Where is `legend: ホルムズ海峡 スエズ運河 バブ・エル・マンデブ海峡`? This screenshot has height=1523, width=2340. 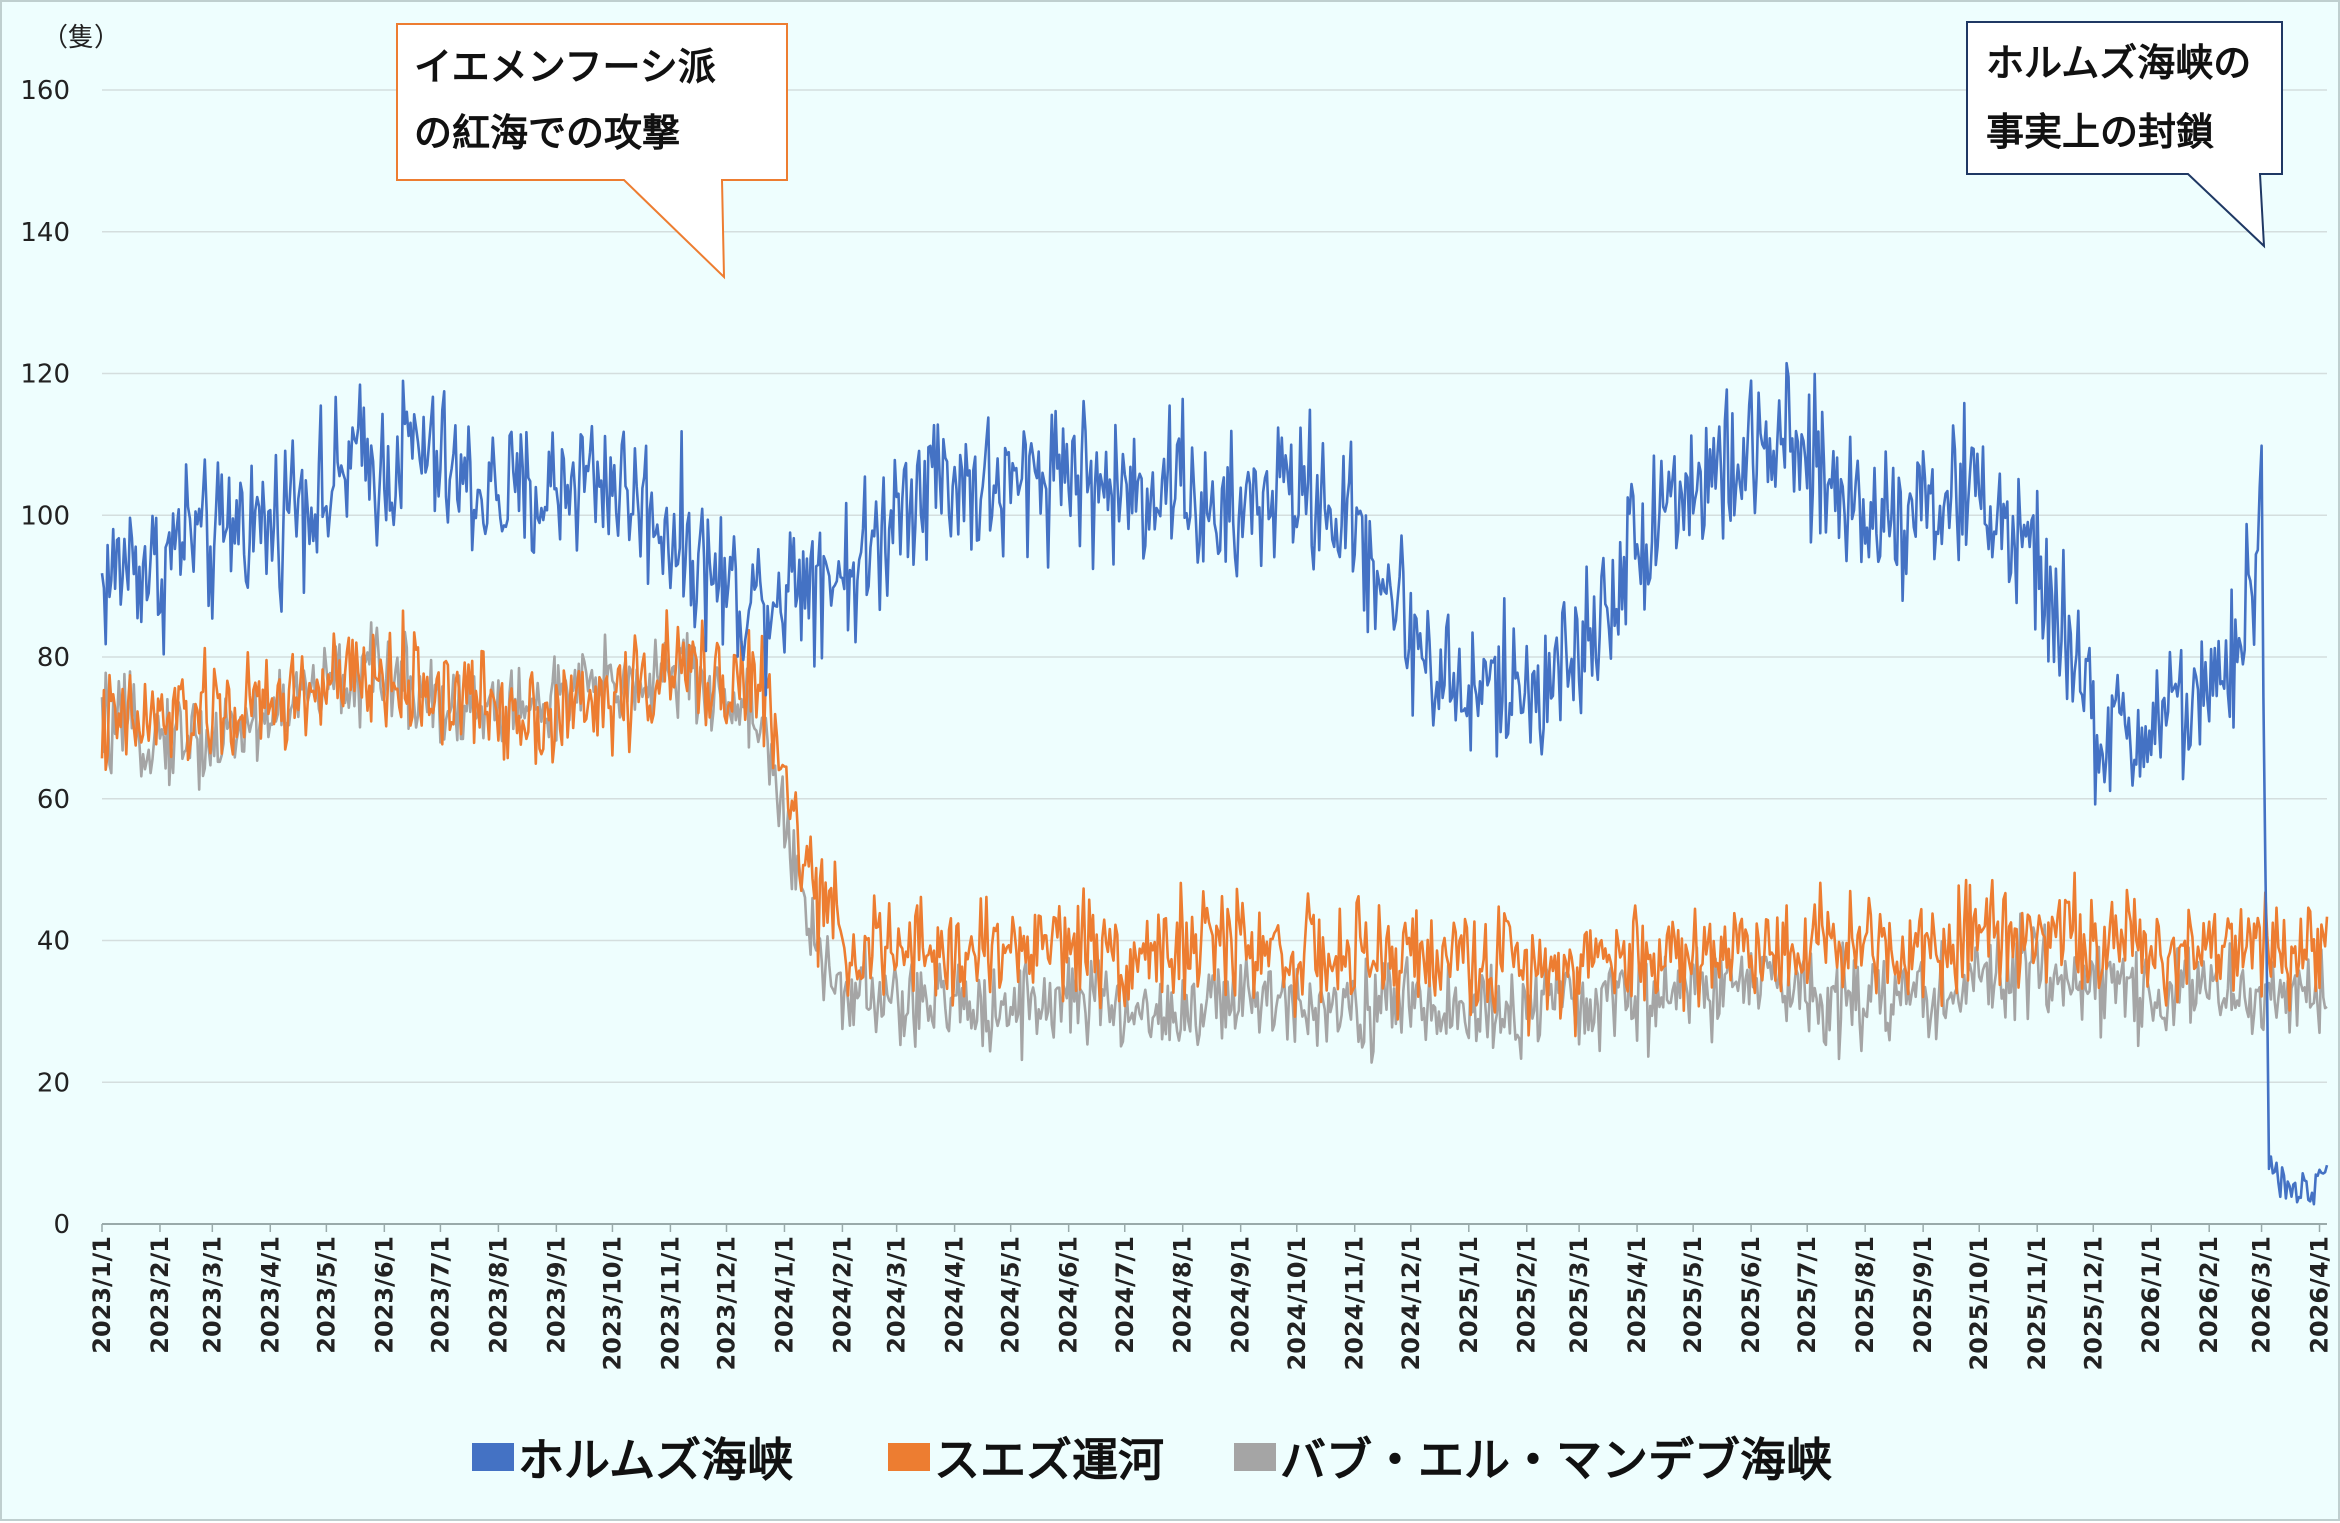 legend: ホルムズ海峡 スエズ運河 バブ・エル・マンデブ海峡 is located at coordinates (1152, 1460).